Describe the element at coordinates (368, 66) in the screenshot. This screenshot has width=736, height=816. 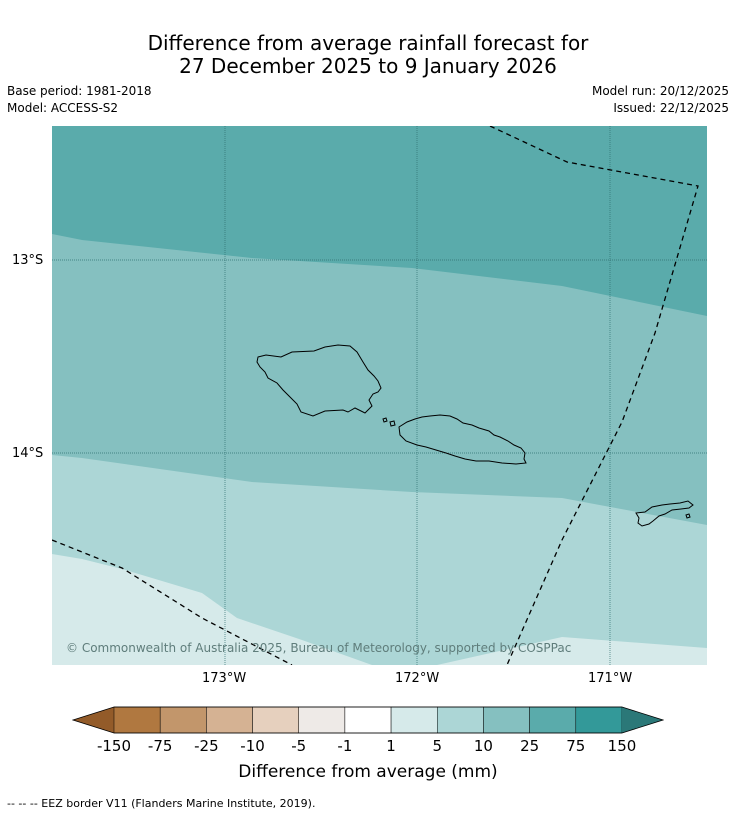
I see `title-line-2: 27 December 2025 to 9 January 2026` at that location.